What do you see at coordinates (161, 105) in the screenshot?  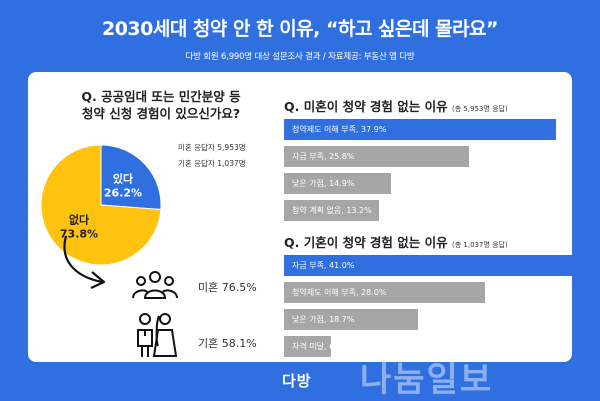 I see `left-question: Q. 공공임대 또는 민간분양 등 청약 신청 경험이 있으신가요?` at bounding box center [161, 105].